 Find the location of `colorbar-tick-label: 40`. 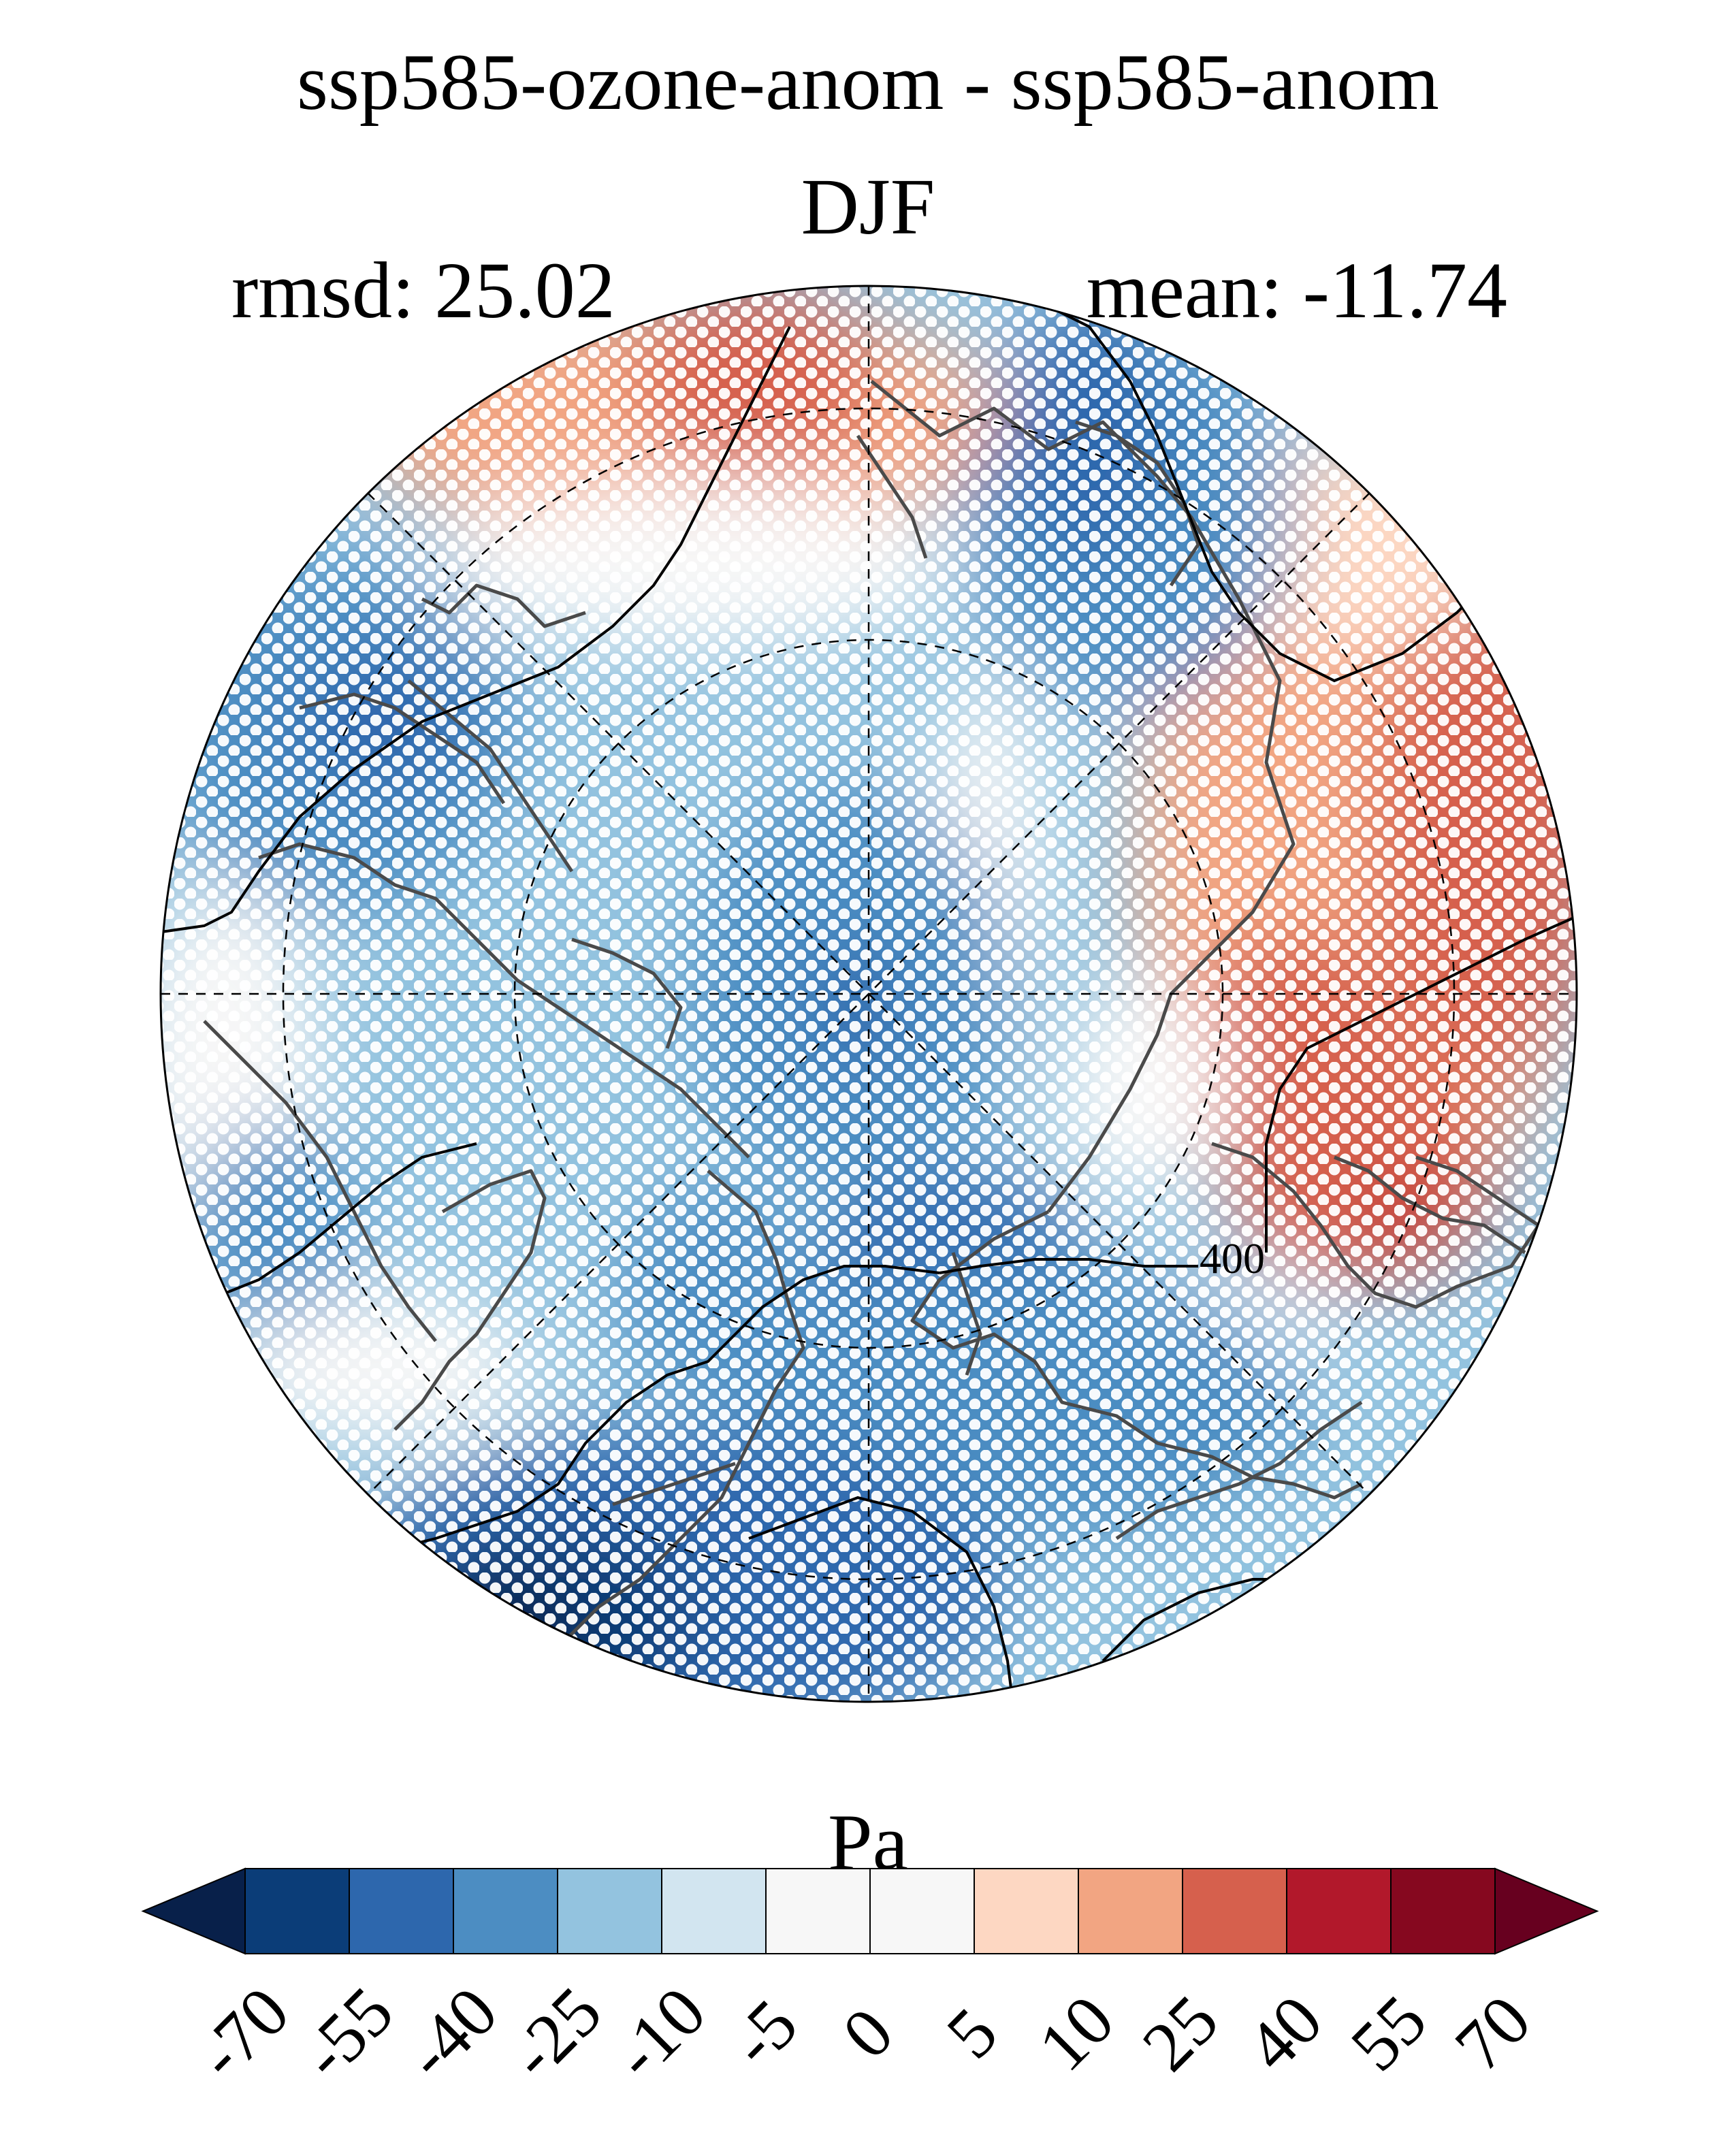

colorbar-tick-label: 40 is located at coordinates (1284, 2033).